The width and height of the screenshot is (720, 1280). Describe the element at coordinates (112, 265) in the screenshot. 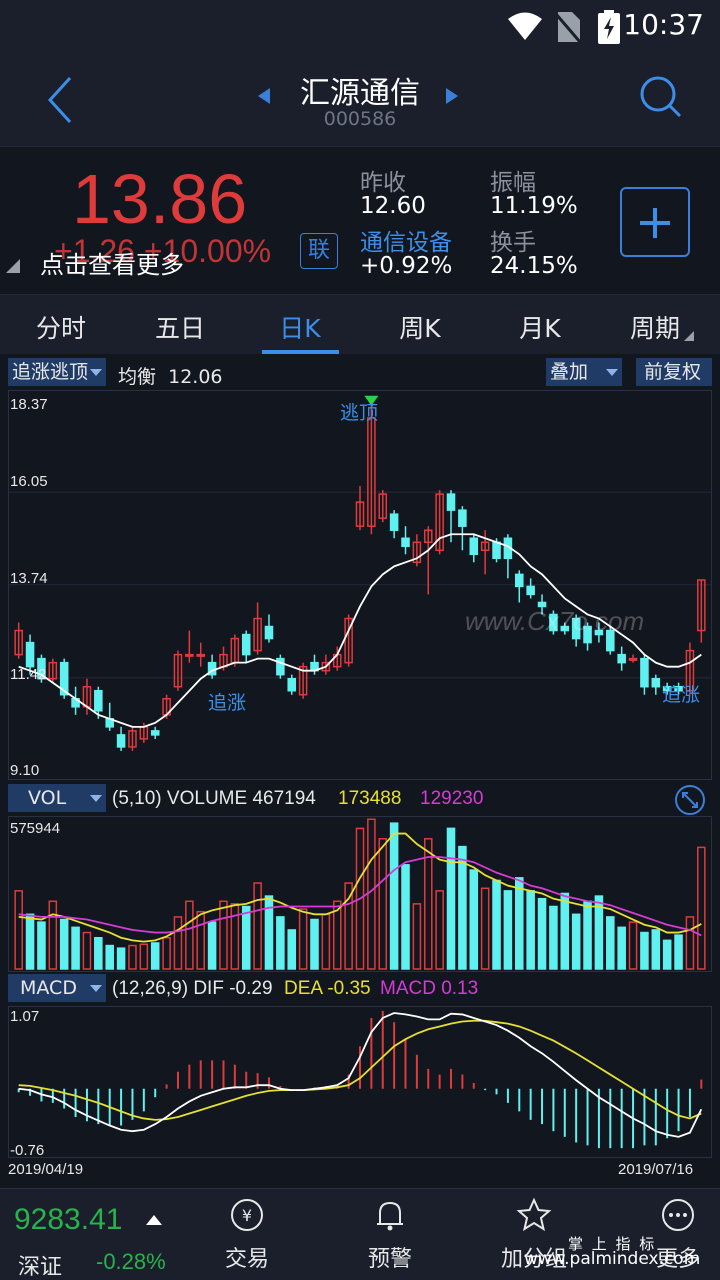

I see `view-more-tip: 点击查看更多` at that location.